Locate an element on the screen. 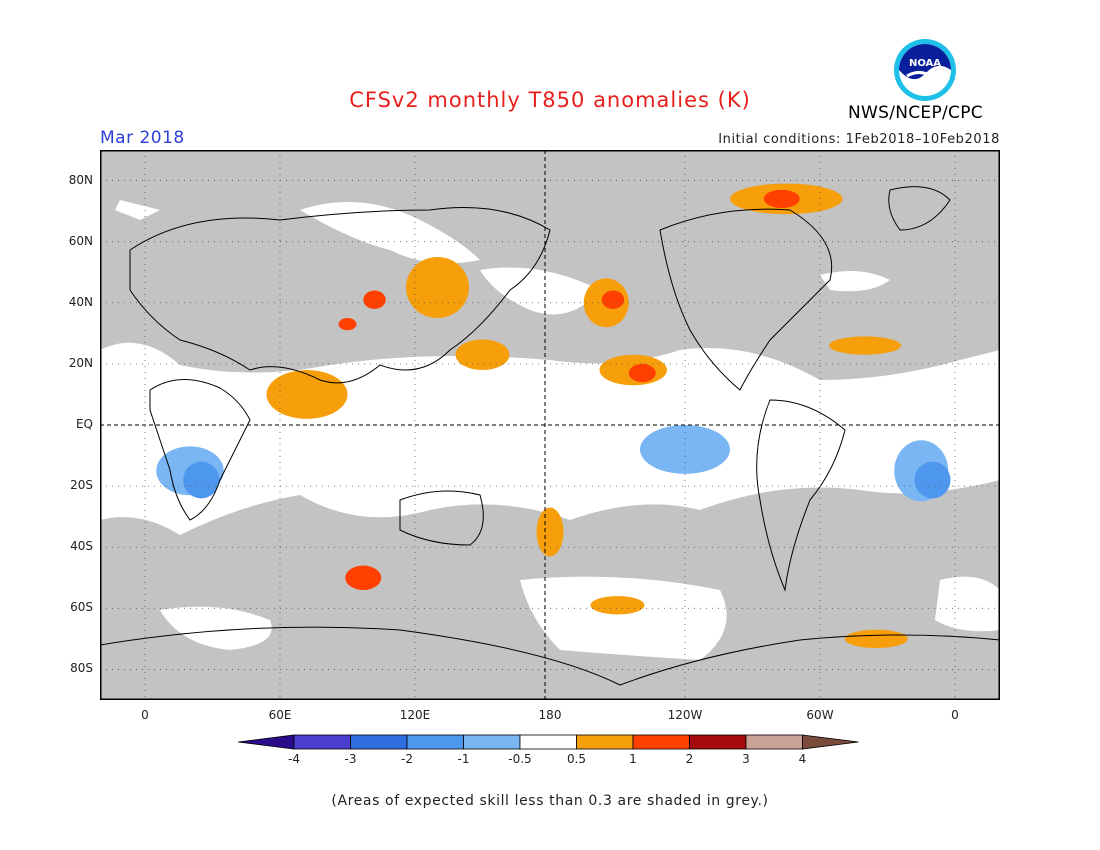 The height and width of the screenshot is (850, 1100). agency-label: NWS/NCEP/CPC is located at coordinates (915, 113).